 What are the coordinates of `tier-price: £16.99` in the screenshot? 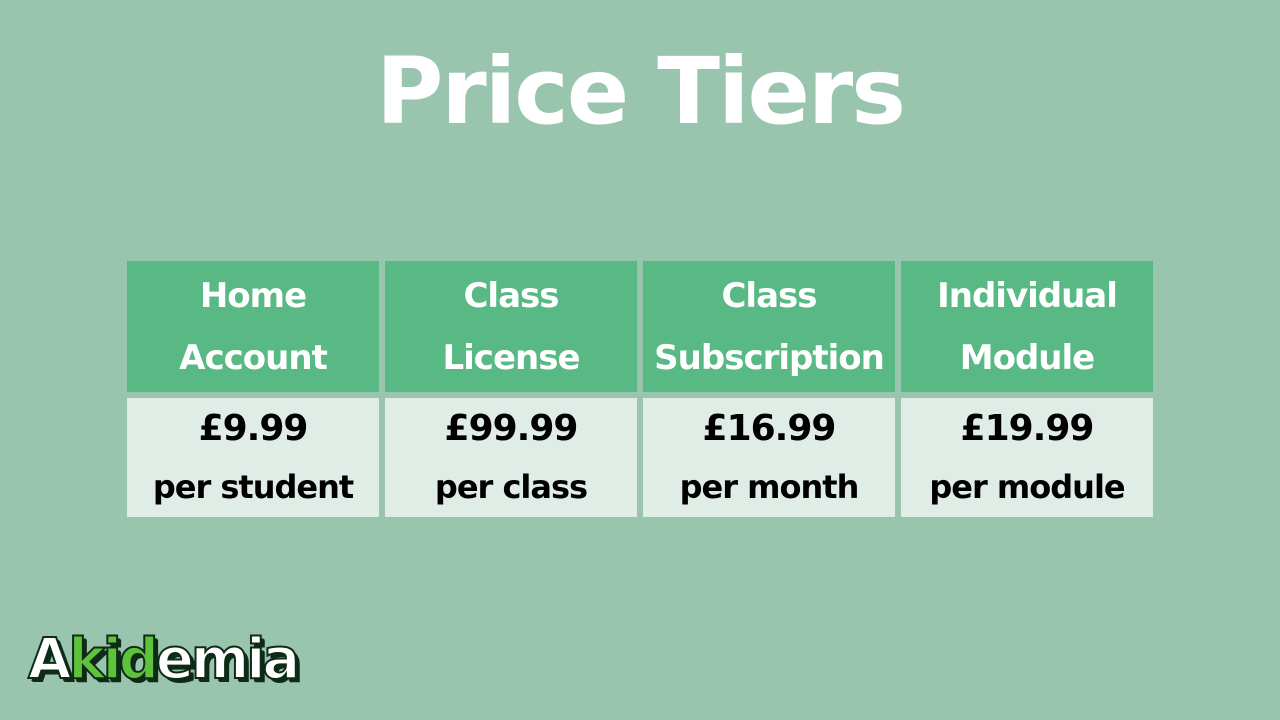 It's located at (769, 428).